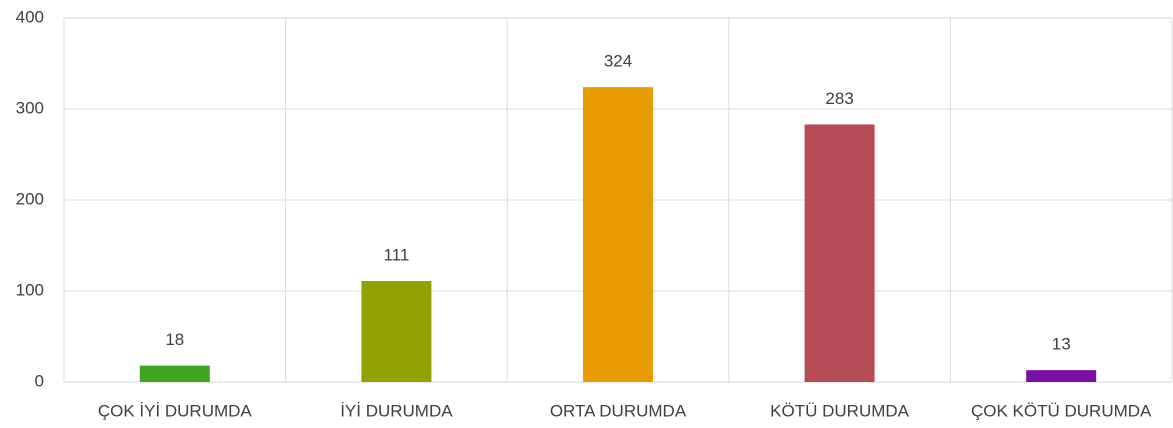 This screenshot has width=1173, height=428. Describe the element at coordinates (396, 254) in the screenshot. I see `data-label: 111` at that location.